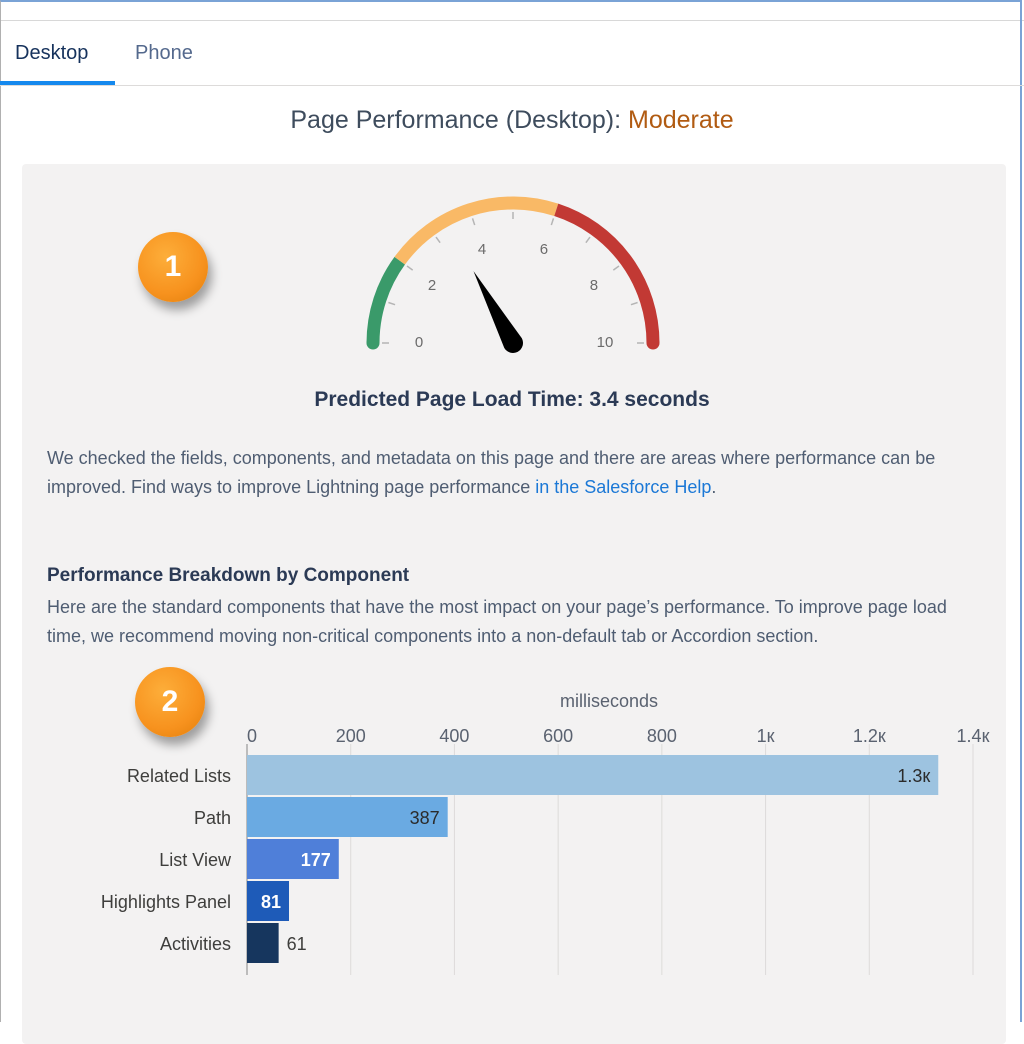  I want to click on chart-x-tick-label: 0, so click(252, 736).